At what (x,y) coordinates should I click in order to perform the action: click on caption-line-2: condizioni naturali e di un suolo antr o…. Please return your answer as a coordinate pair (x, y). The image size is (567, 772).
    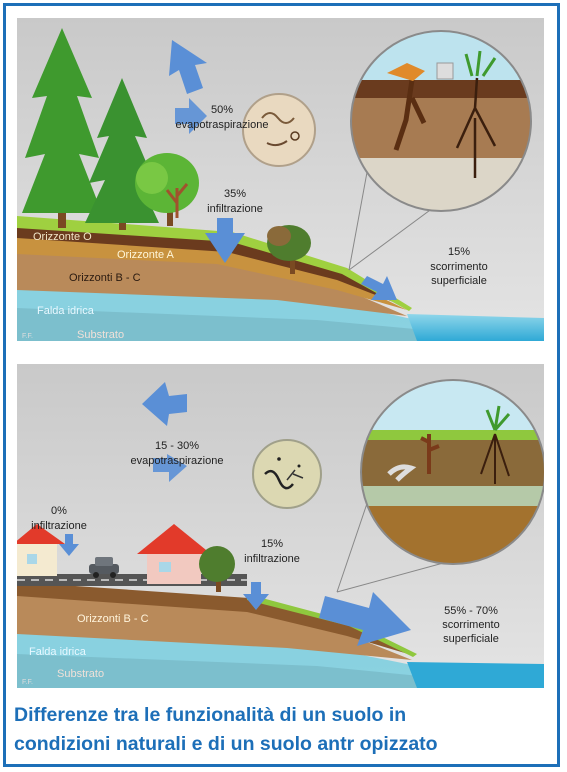
    Looking at the image, I should click on (226, 744).